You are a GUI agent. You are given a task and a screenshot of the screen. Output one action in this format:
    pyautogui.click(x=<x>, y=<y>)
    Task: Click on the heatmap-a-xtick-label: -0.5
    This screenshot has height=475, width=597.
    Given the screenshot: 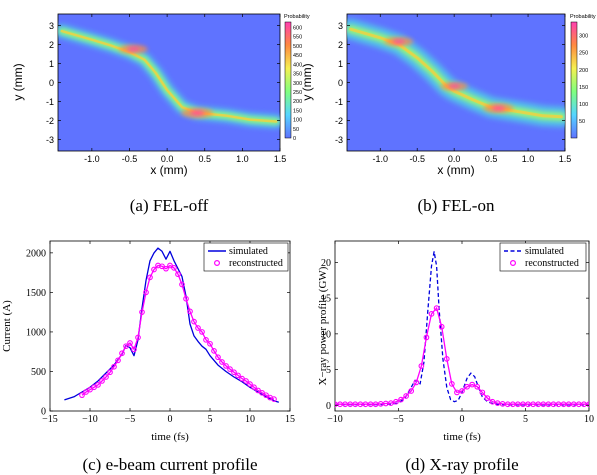 What is the action you would take?
    pyautogui.click(x=130, y=159)
    